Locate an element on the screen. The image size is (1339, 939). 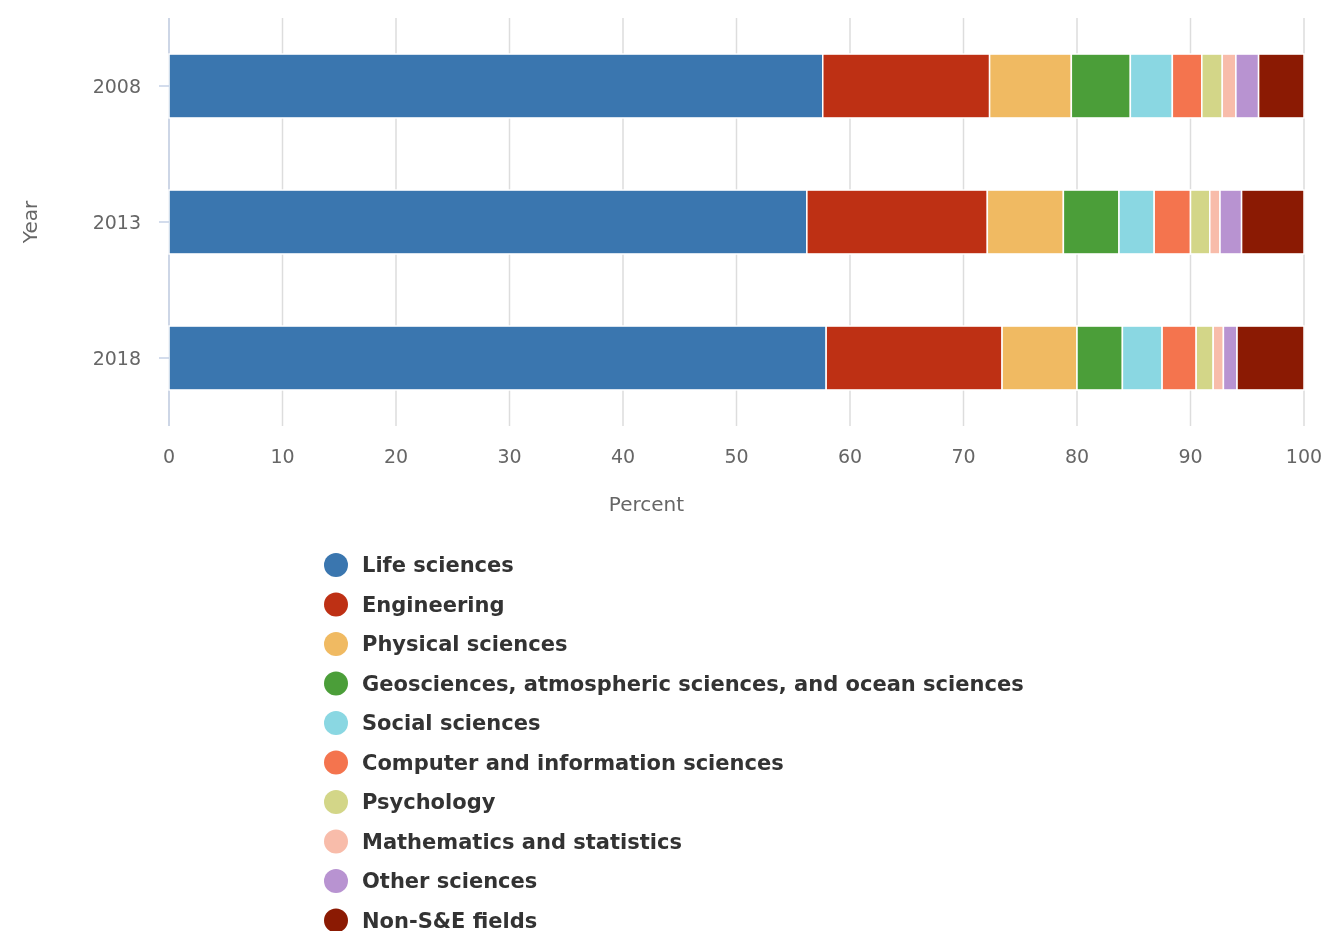
legend-label: Other sciences is located at coordinates (450, 881).